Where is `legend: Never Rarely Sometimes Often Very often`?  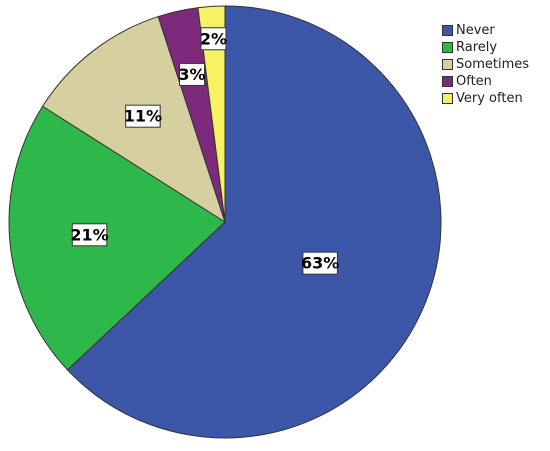 legend: Never Rarely Sometimes Often Very often is located at coordinates (485, 64).